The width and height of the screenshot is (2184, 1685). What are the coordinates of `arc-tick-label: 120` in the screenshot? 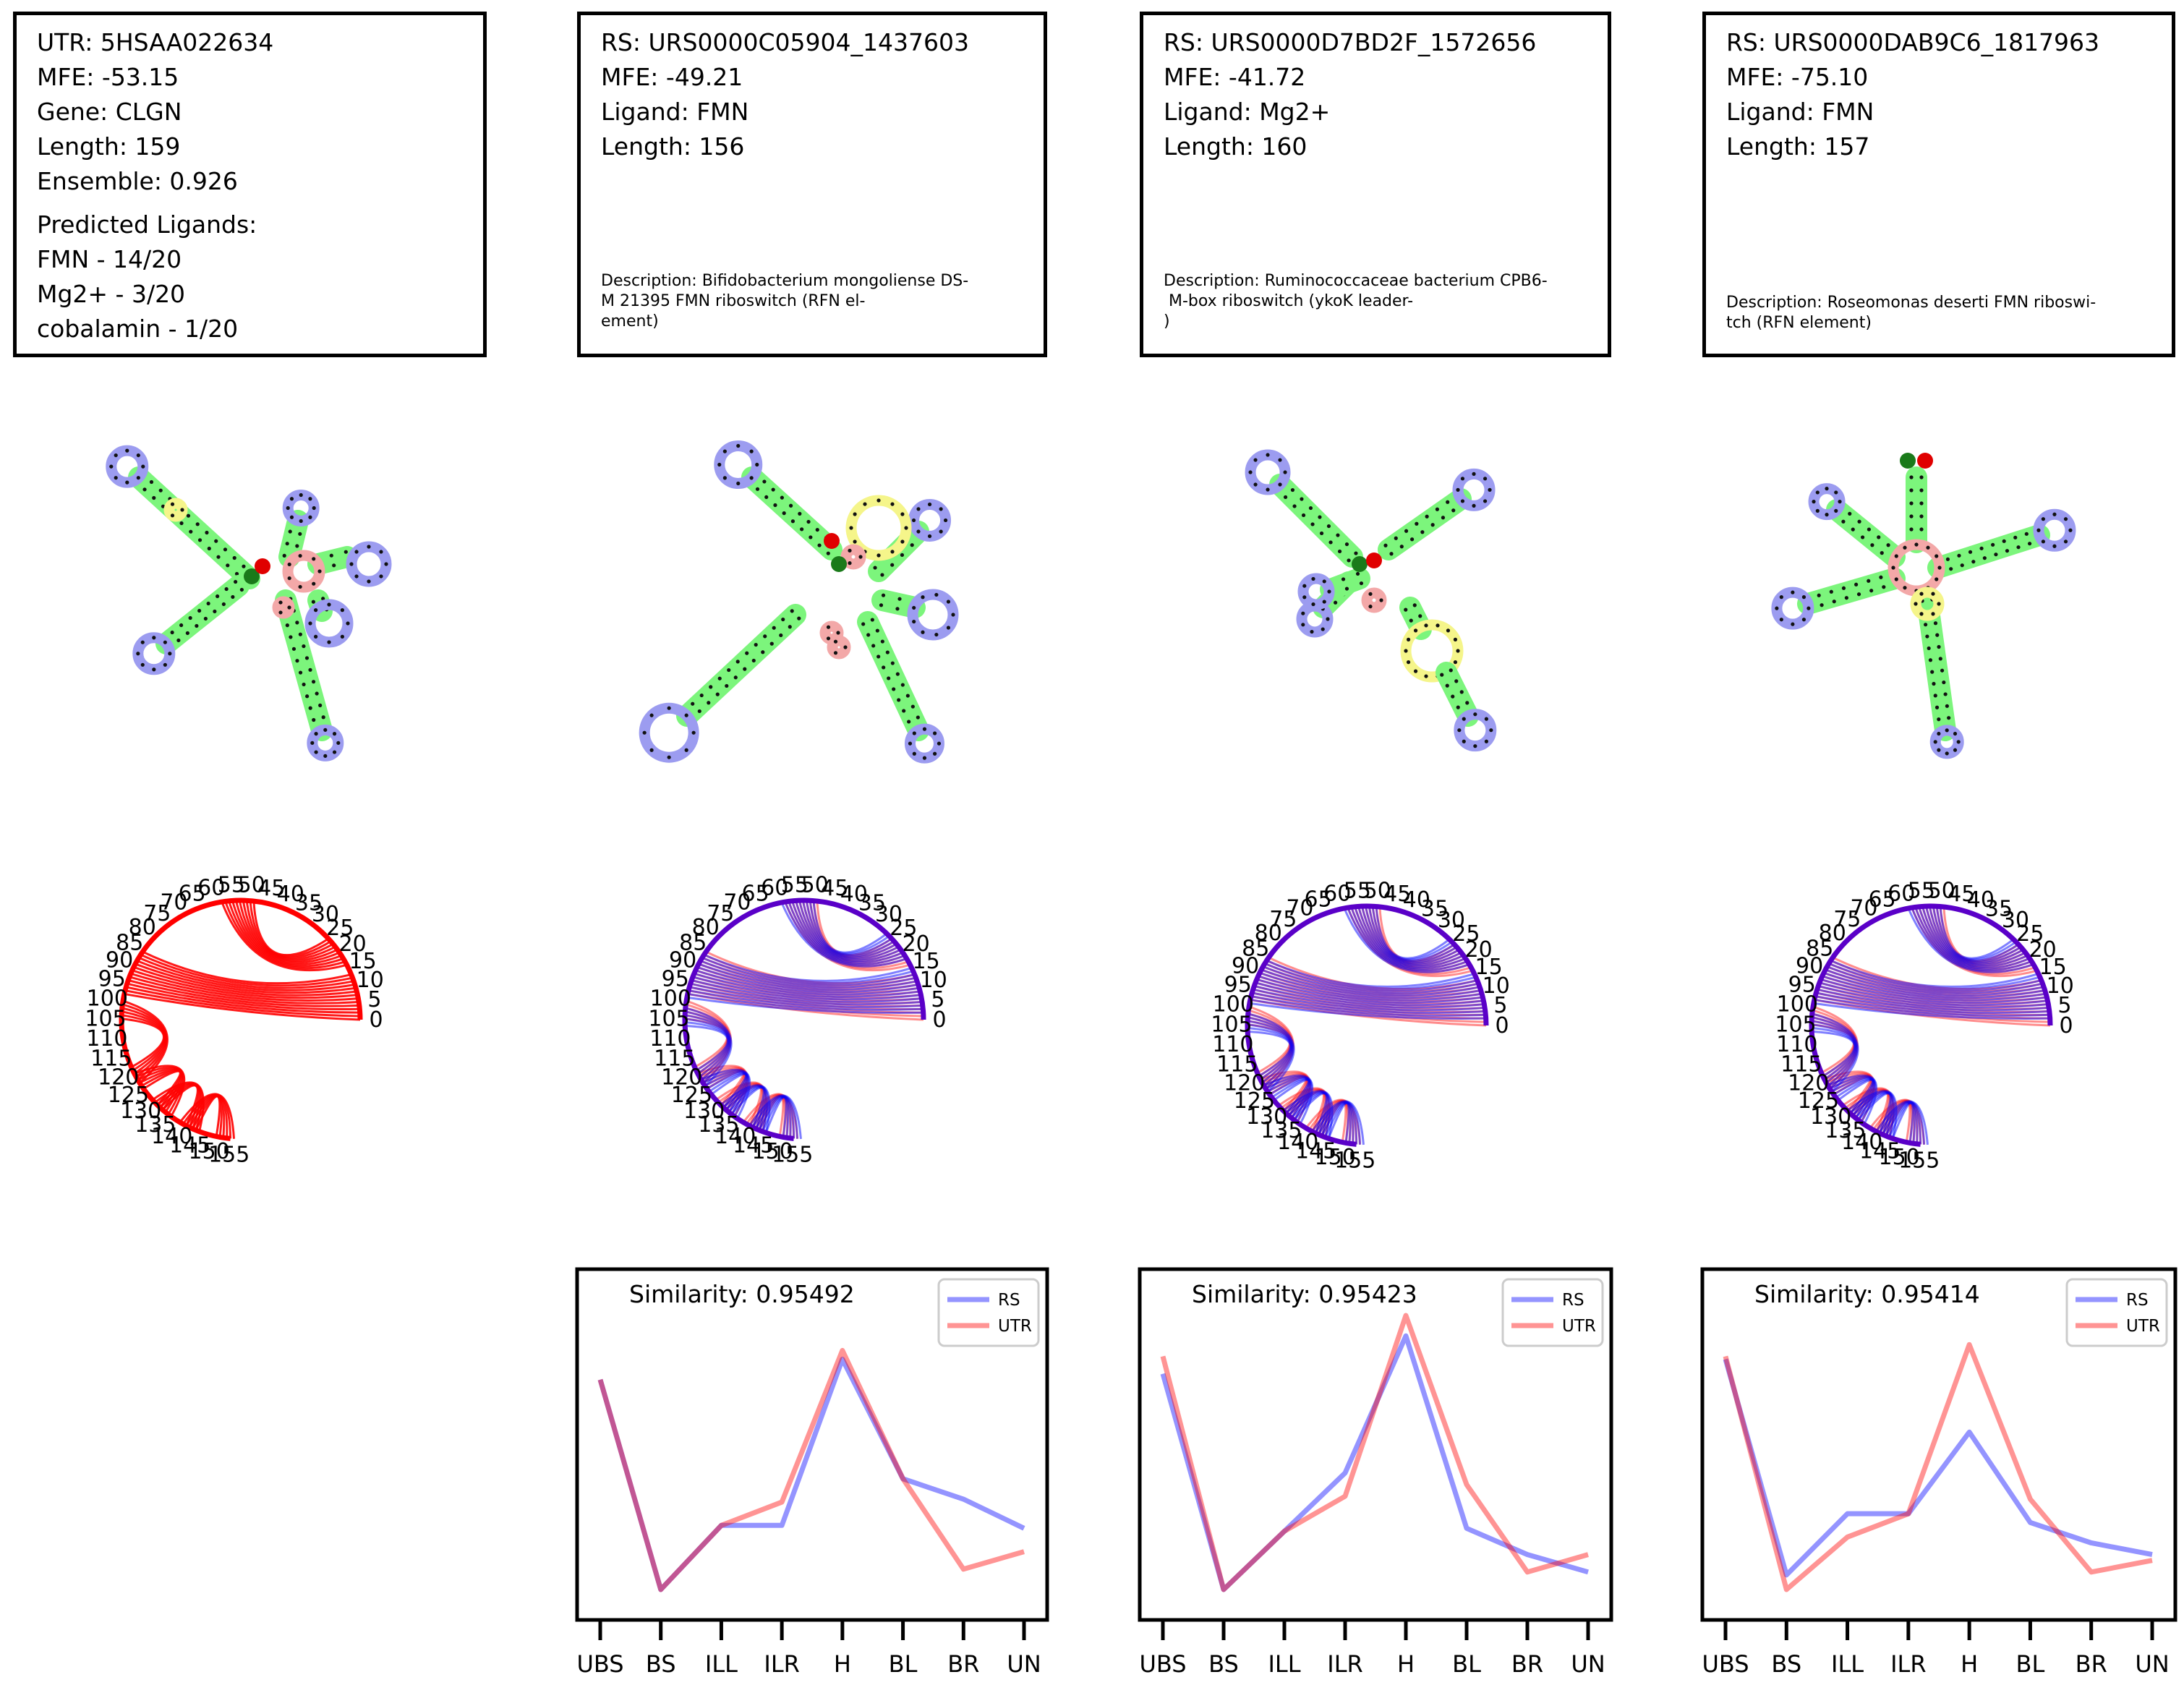 It's located at (1808, 1083).